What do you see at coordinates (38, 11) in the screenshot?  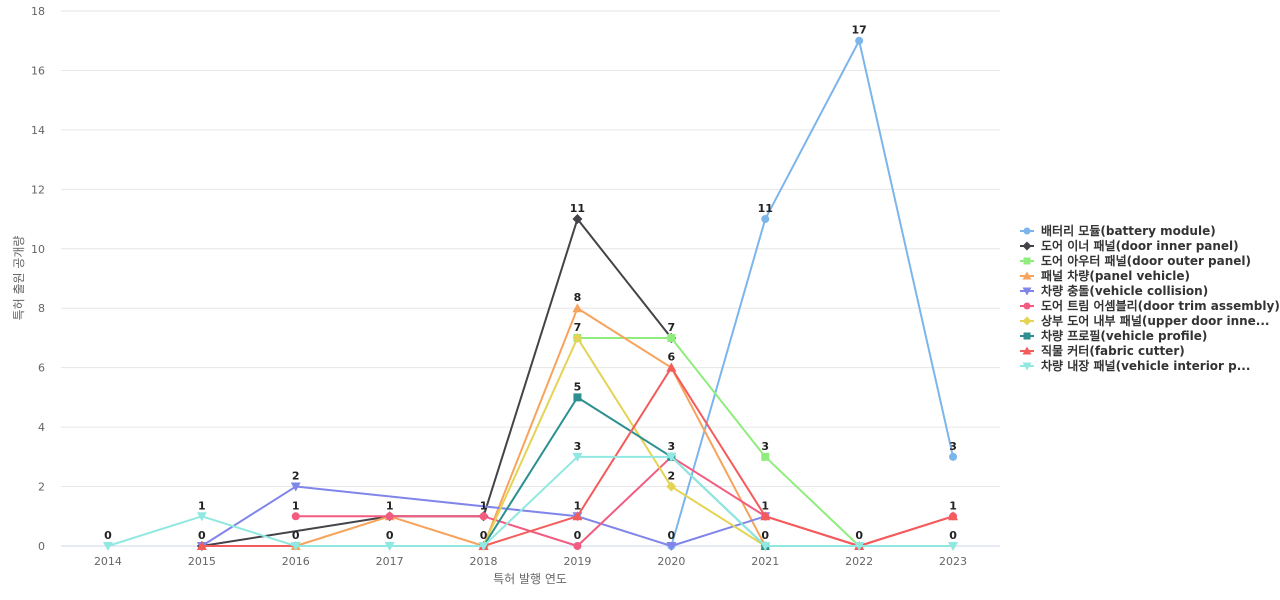 I see `y-tick-label: 18` at bounding box center [38, 11].